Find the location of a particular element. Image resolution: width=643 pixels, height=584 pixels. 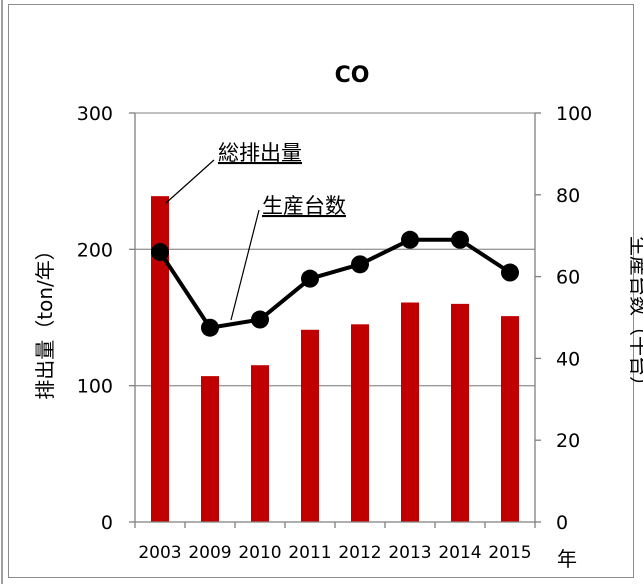

bar-2014 is located at coordinates (460, 412).